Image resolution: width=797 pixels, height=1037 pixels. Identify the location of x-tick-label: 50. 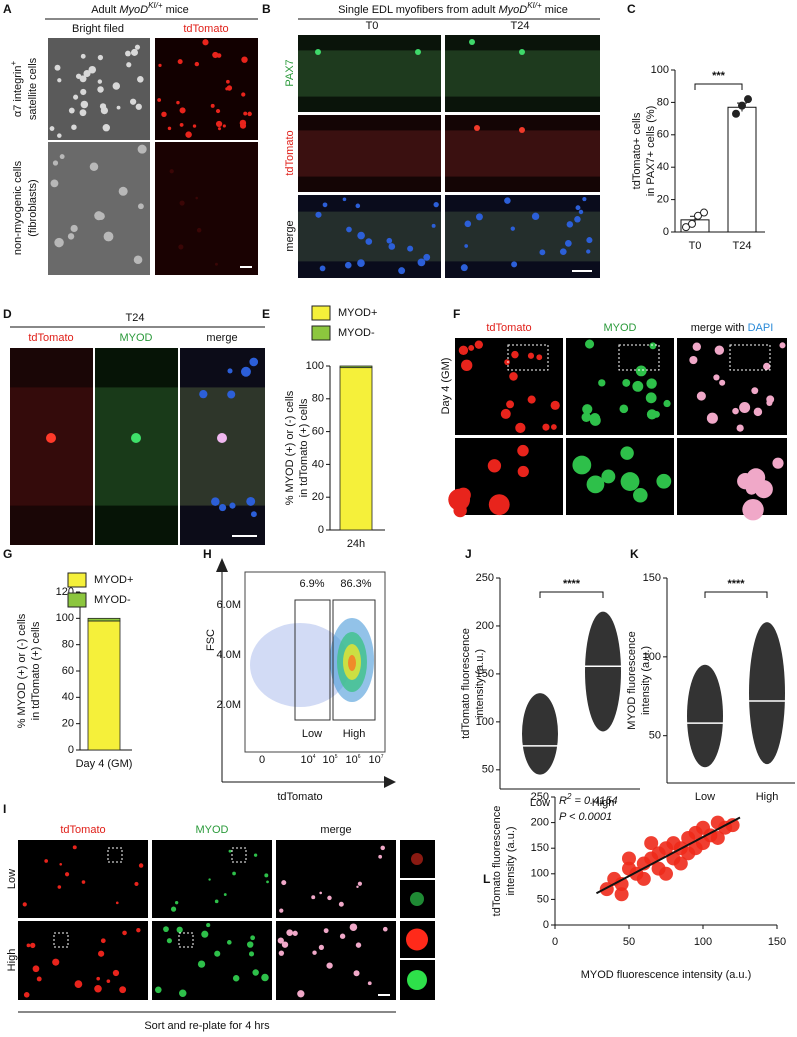
(629, 942).